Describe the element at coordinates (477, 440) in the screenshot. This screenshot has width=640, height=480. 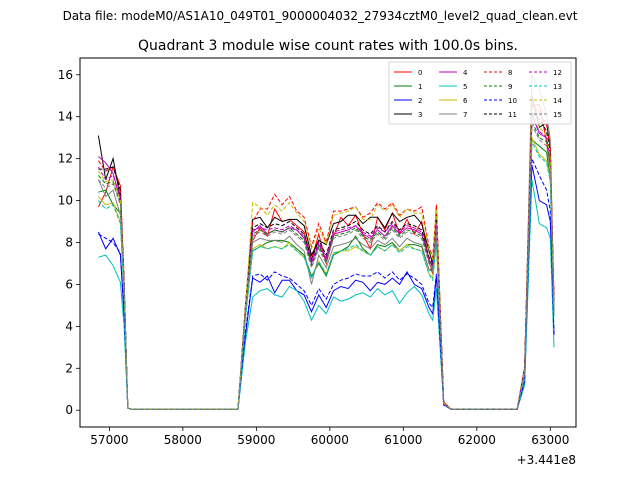
I see `x-tick-label: 62000` at that location.